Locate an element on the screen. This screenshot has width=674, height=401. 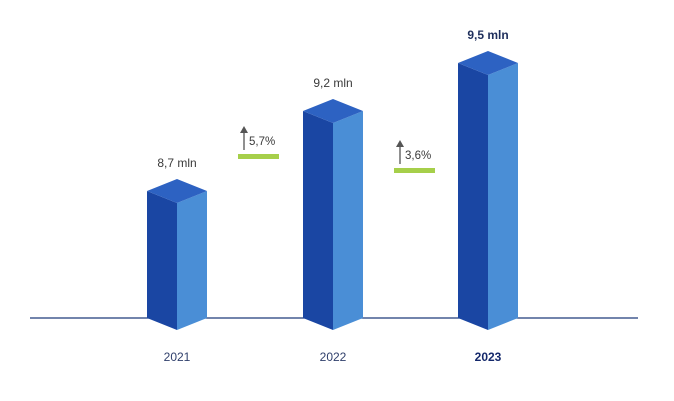
x-tick-label-2023: 2023 is located at coordinates (488, 357).